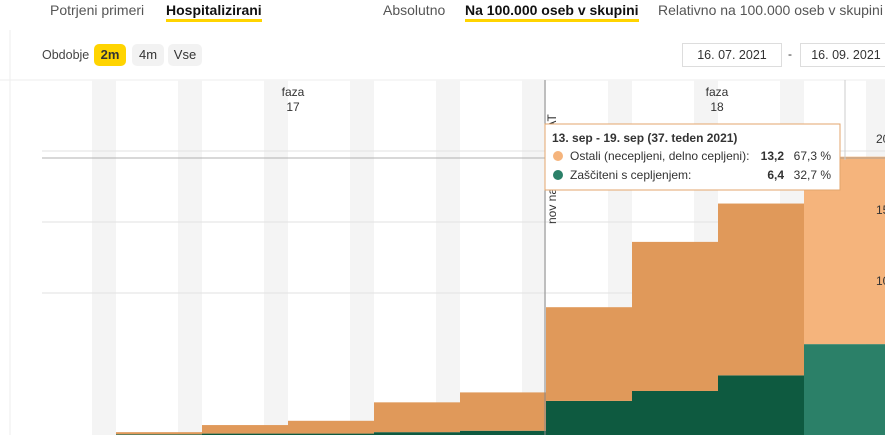 The height and width of the screenshot is (435, 885). What do you see at coordinates (293, 107) in the screenshot?
I see `phase-label: 17` at bounding box center [293, 107].